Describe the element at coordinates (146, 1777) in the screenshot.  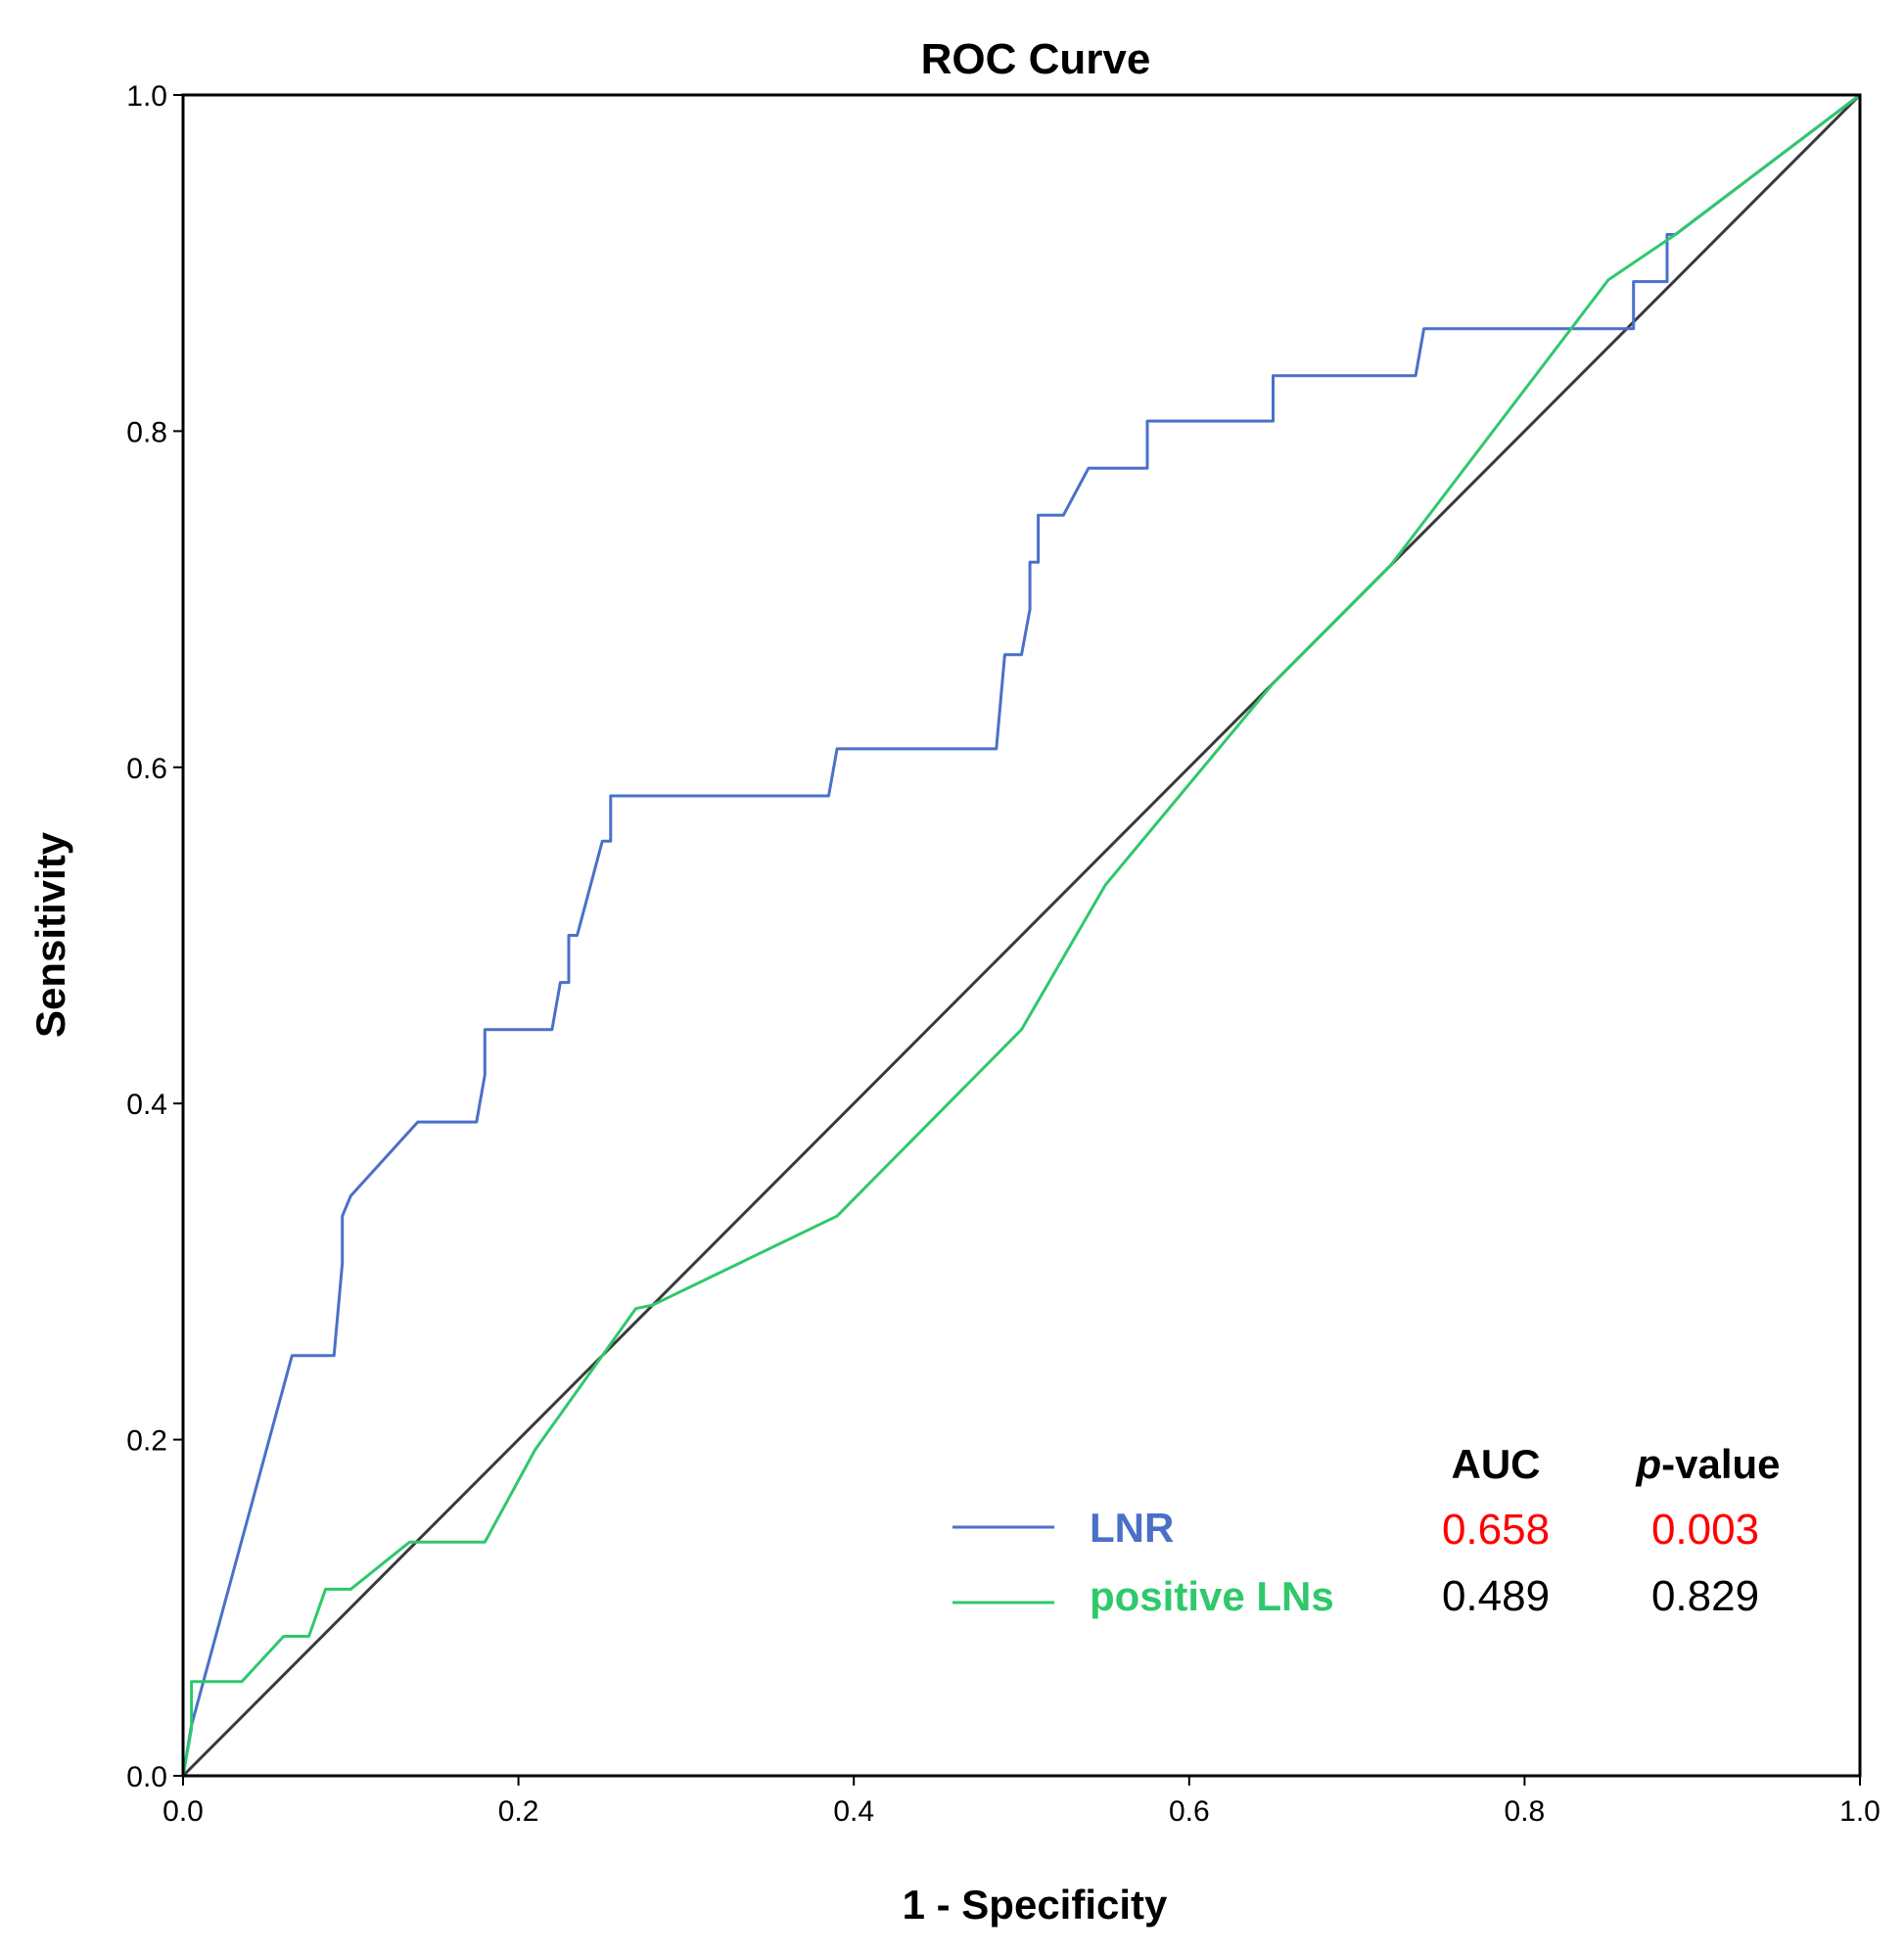
I see `y-tick-label: 0.0` at that location.